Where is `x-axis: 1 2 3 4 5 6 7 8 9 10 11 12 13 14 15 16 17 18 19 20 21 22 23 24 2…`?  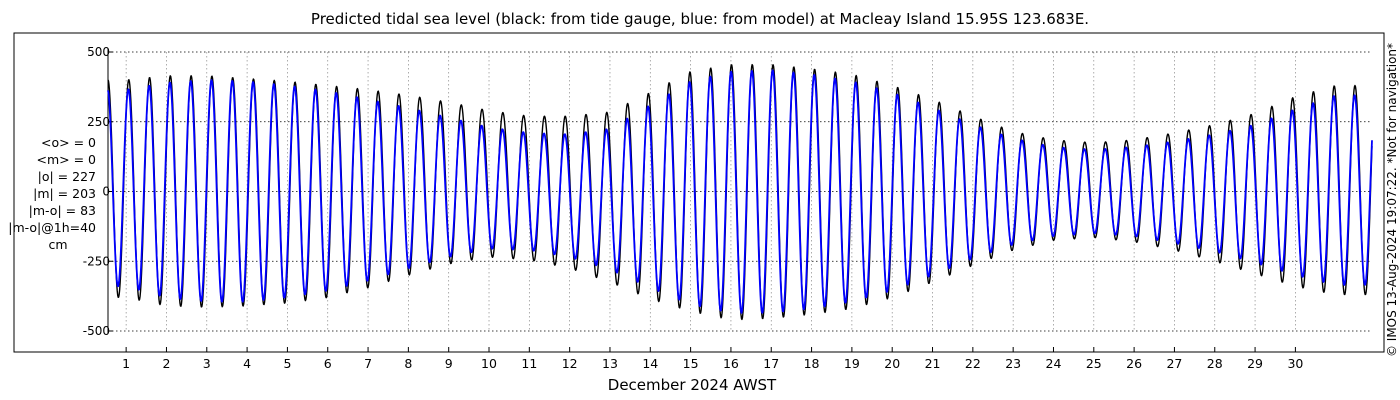
x-axis: 1 2 3 4 5 6 7 8 9 10 11 12 13 14 15 16 17 18 19 20 21 22 23 24 2… is located at coordinates (712, 359).